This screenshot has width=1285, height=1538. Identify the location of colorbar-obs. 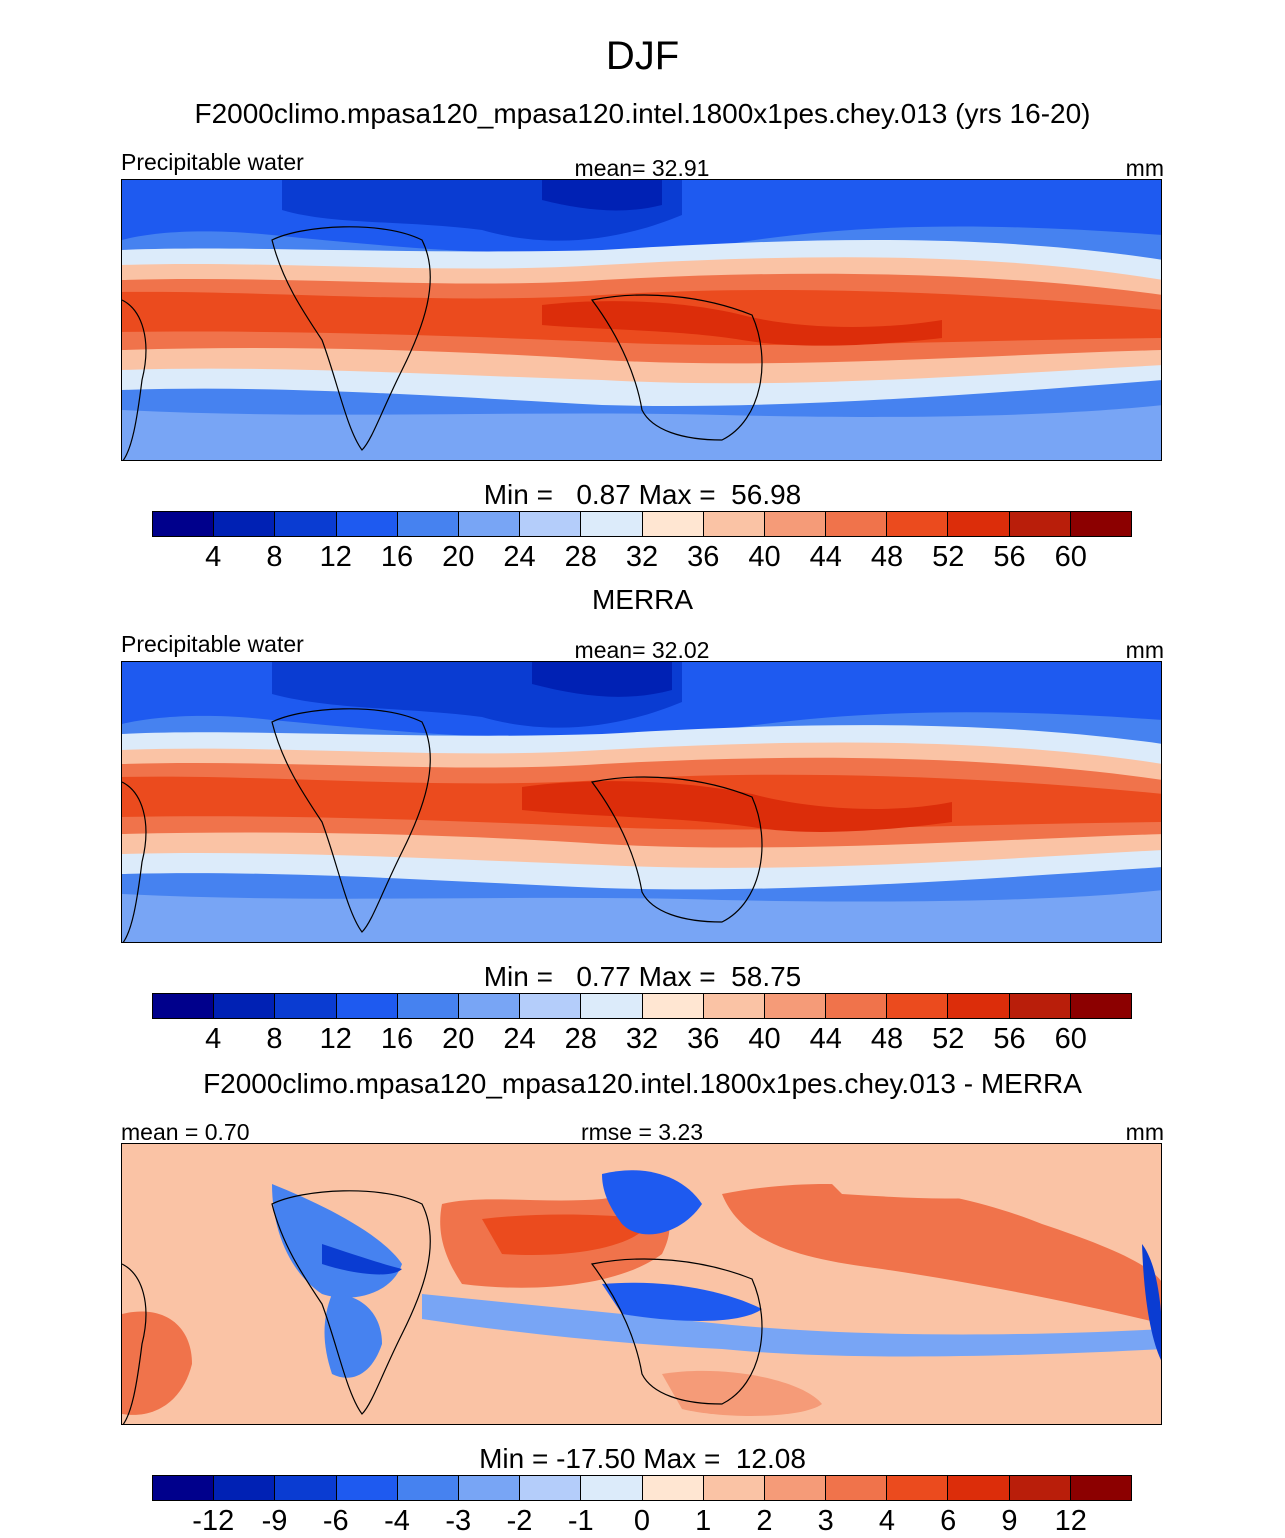
(642, 1006).